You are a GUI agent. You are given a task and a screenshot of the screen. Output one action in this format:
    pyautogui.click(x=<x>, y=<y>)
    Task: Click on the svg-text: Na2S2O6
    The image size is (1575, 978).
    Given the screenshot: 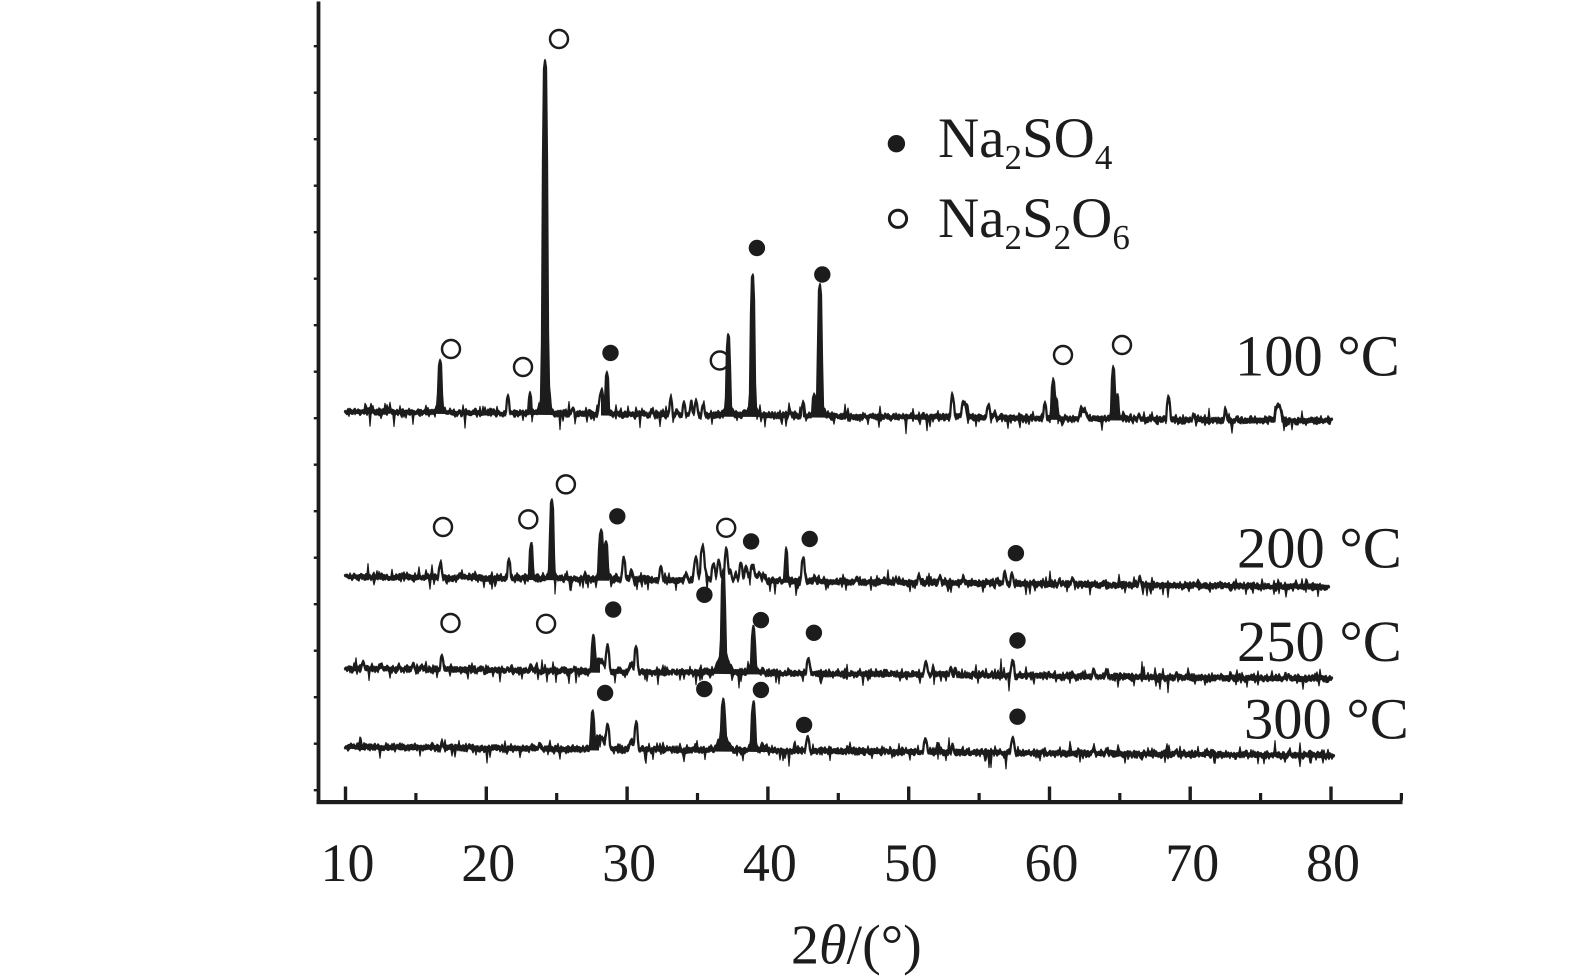 What is the action you would take?
    pyautogui.click(x=1034, y=222)
    